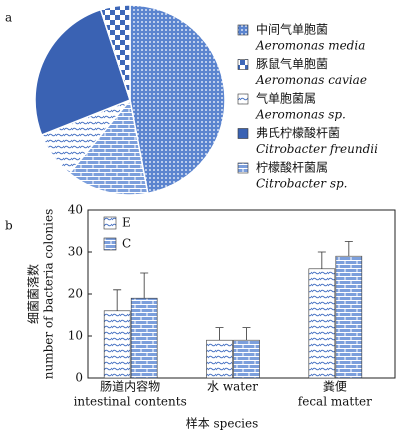 The image size is (409, 435). I want to click on y-tick-label: 10, so click(75, 336).